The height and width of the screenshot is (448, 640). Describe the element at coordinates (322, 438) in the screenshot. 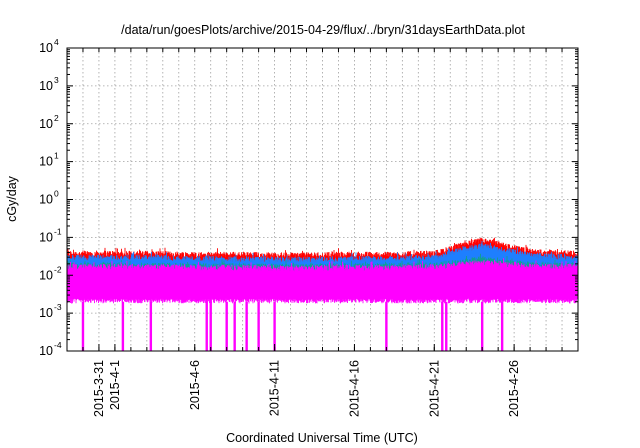

I see `x-axis-label: Coordinated Universal Time (UTC)` at that location.